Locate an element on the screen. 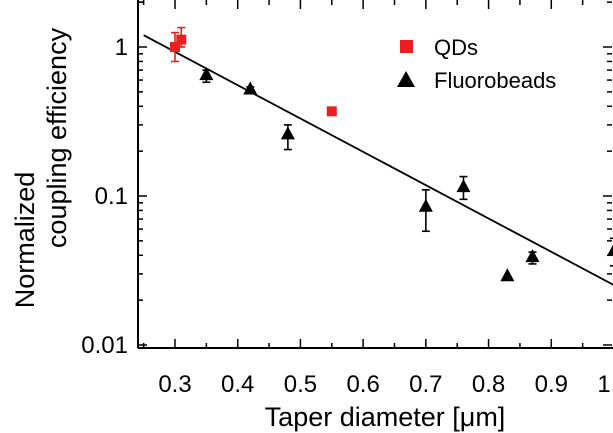 The image size is (613, 433). x-tick-label: 0.8 is located at coordinates (488, 384).